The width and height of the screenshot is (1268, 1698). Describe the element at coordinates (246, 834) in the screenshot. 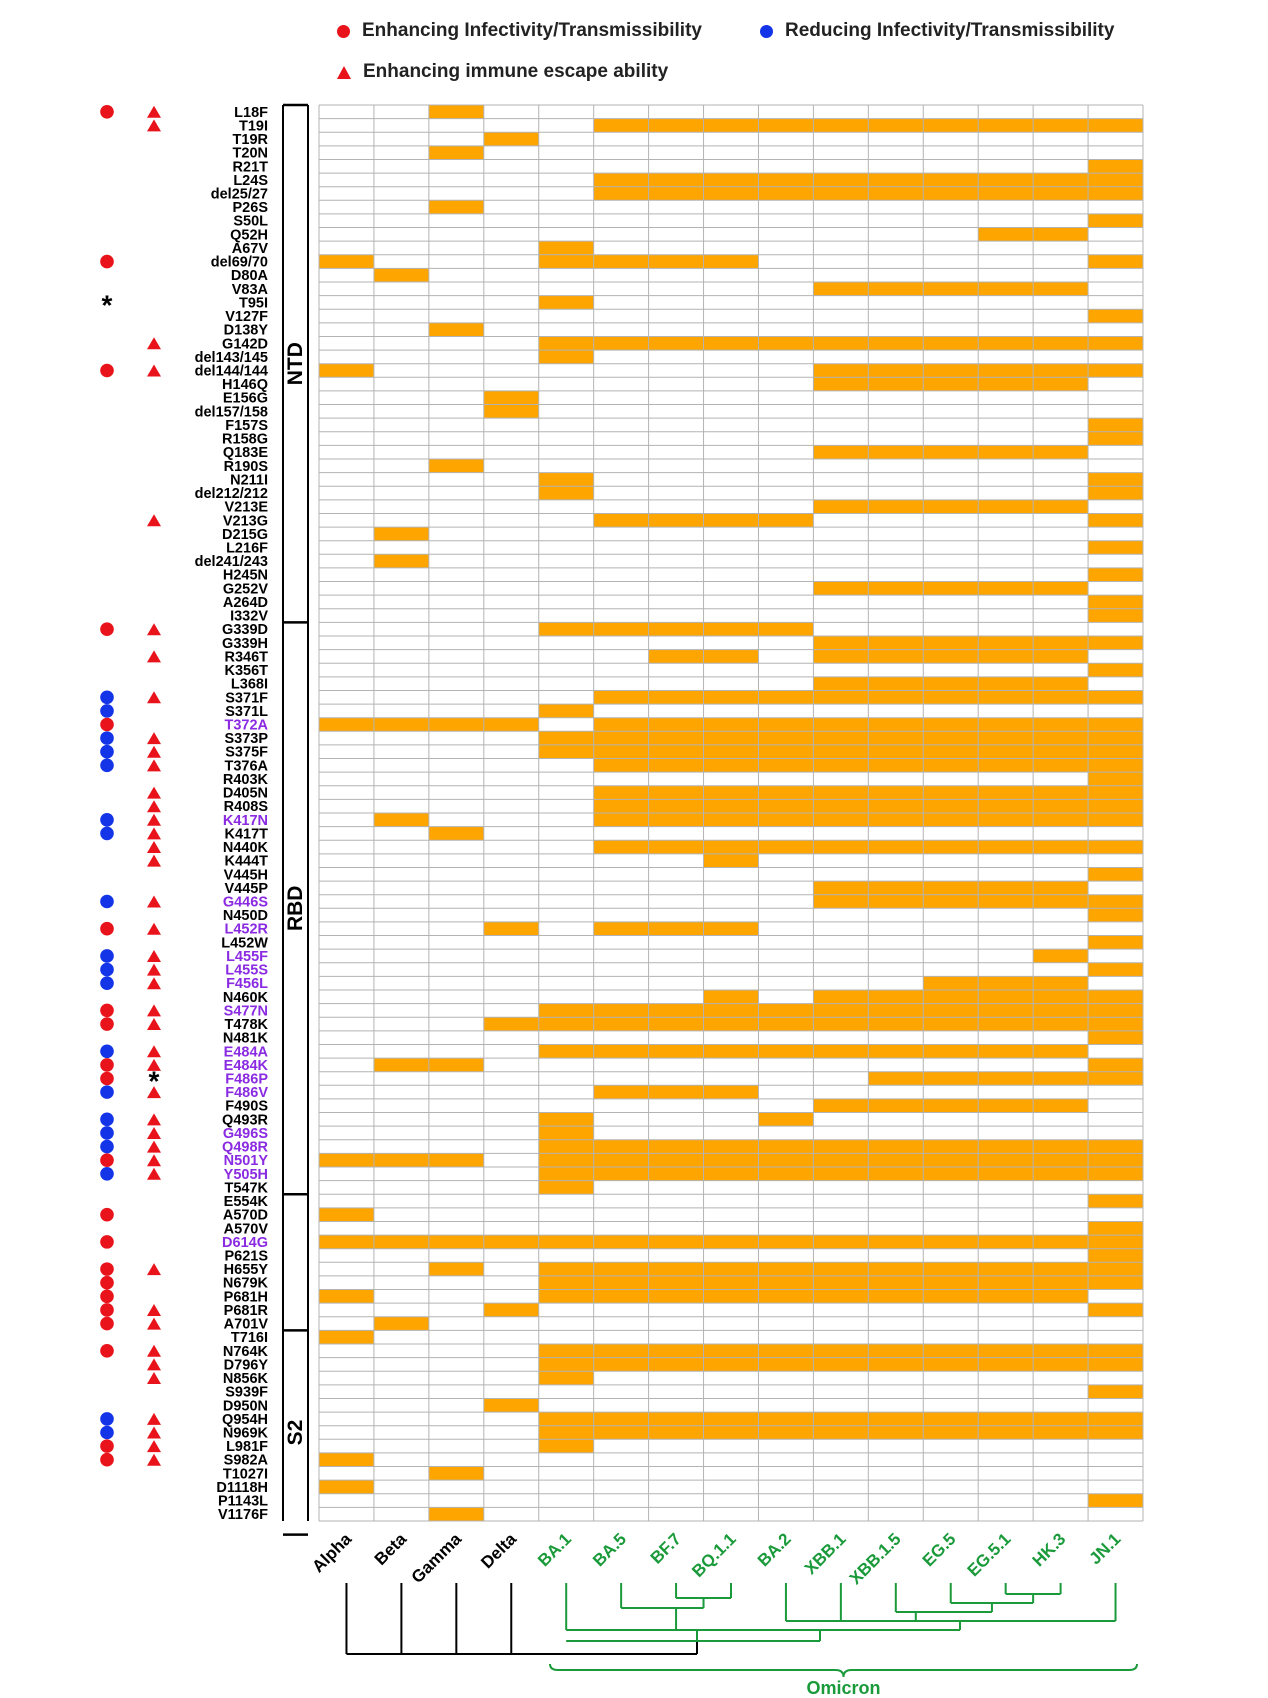

I see `mutation-label: K417T` at that location.